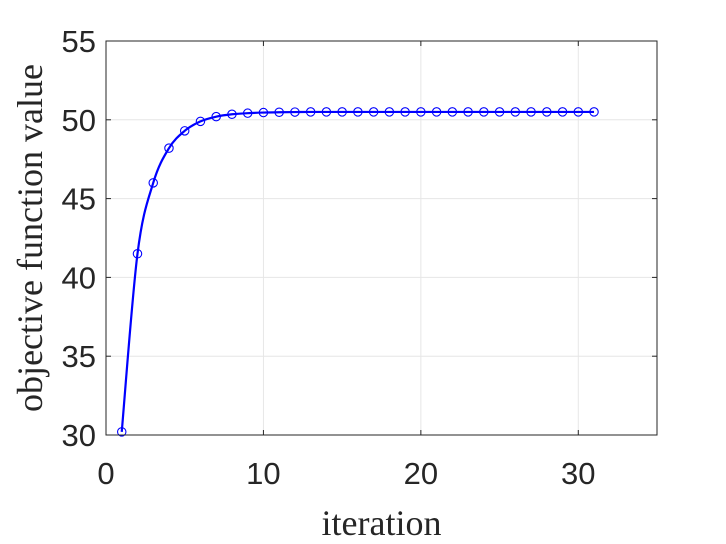  I want to click on x-tick-label: 20, so click(421, 473).